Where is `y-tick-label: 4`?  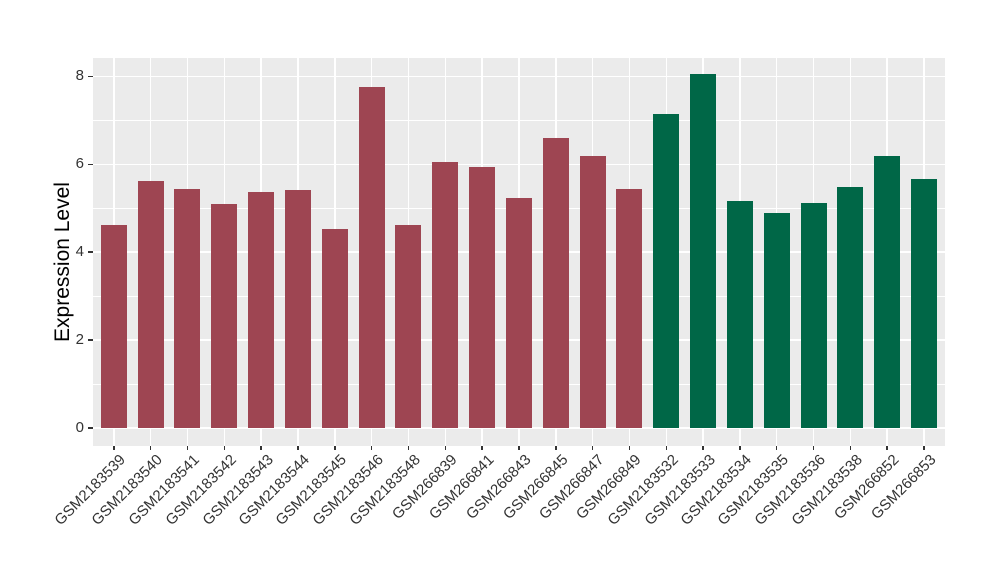
y-tick-label: 4 is located at coordinates (79, 252).